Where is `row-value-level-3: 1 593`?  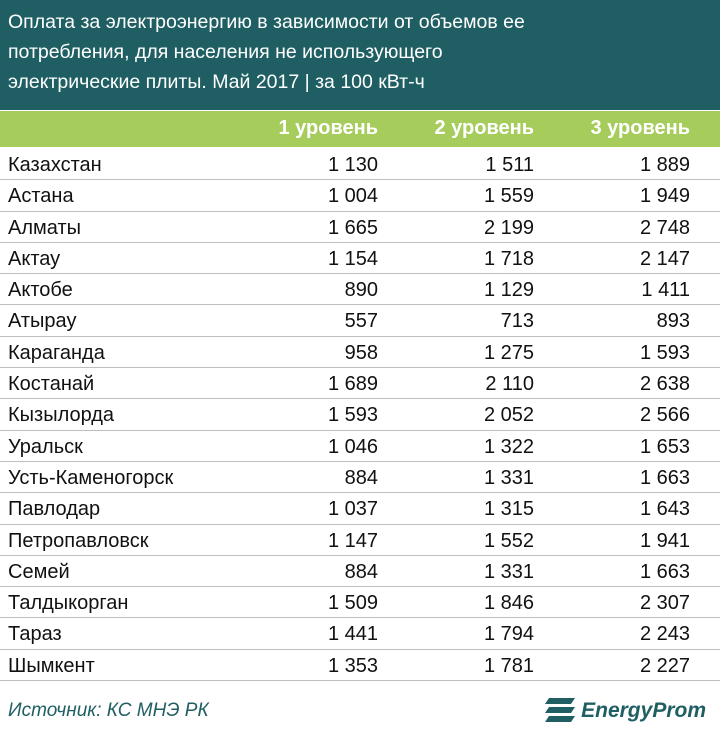 row-value-level-3: 1 593 is located at coordinates (664, 352).